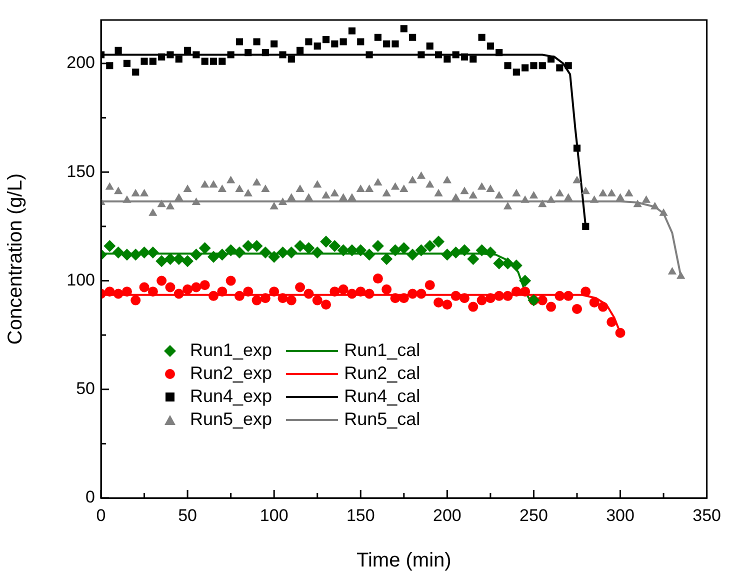 The width and height of the screenshot is (729, 577). What do you see at coordinates (80, 280) in the screenshot?
I see `y-tick-label: 100` at bounding box center [80, 280].